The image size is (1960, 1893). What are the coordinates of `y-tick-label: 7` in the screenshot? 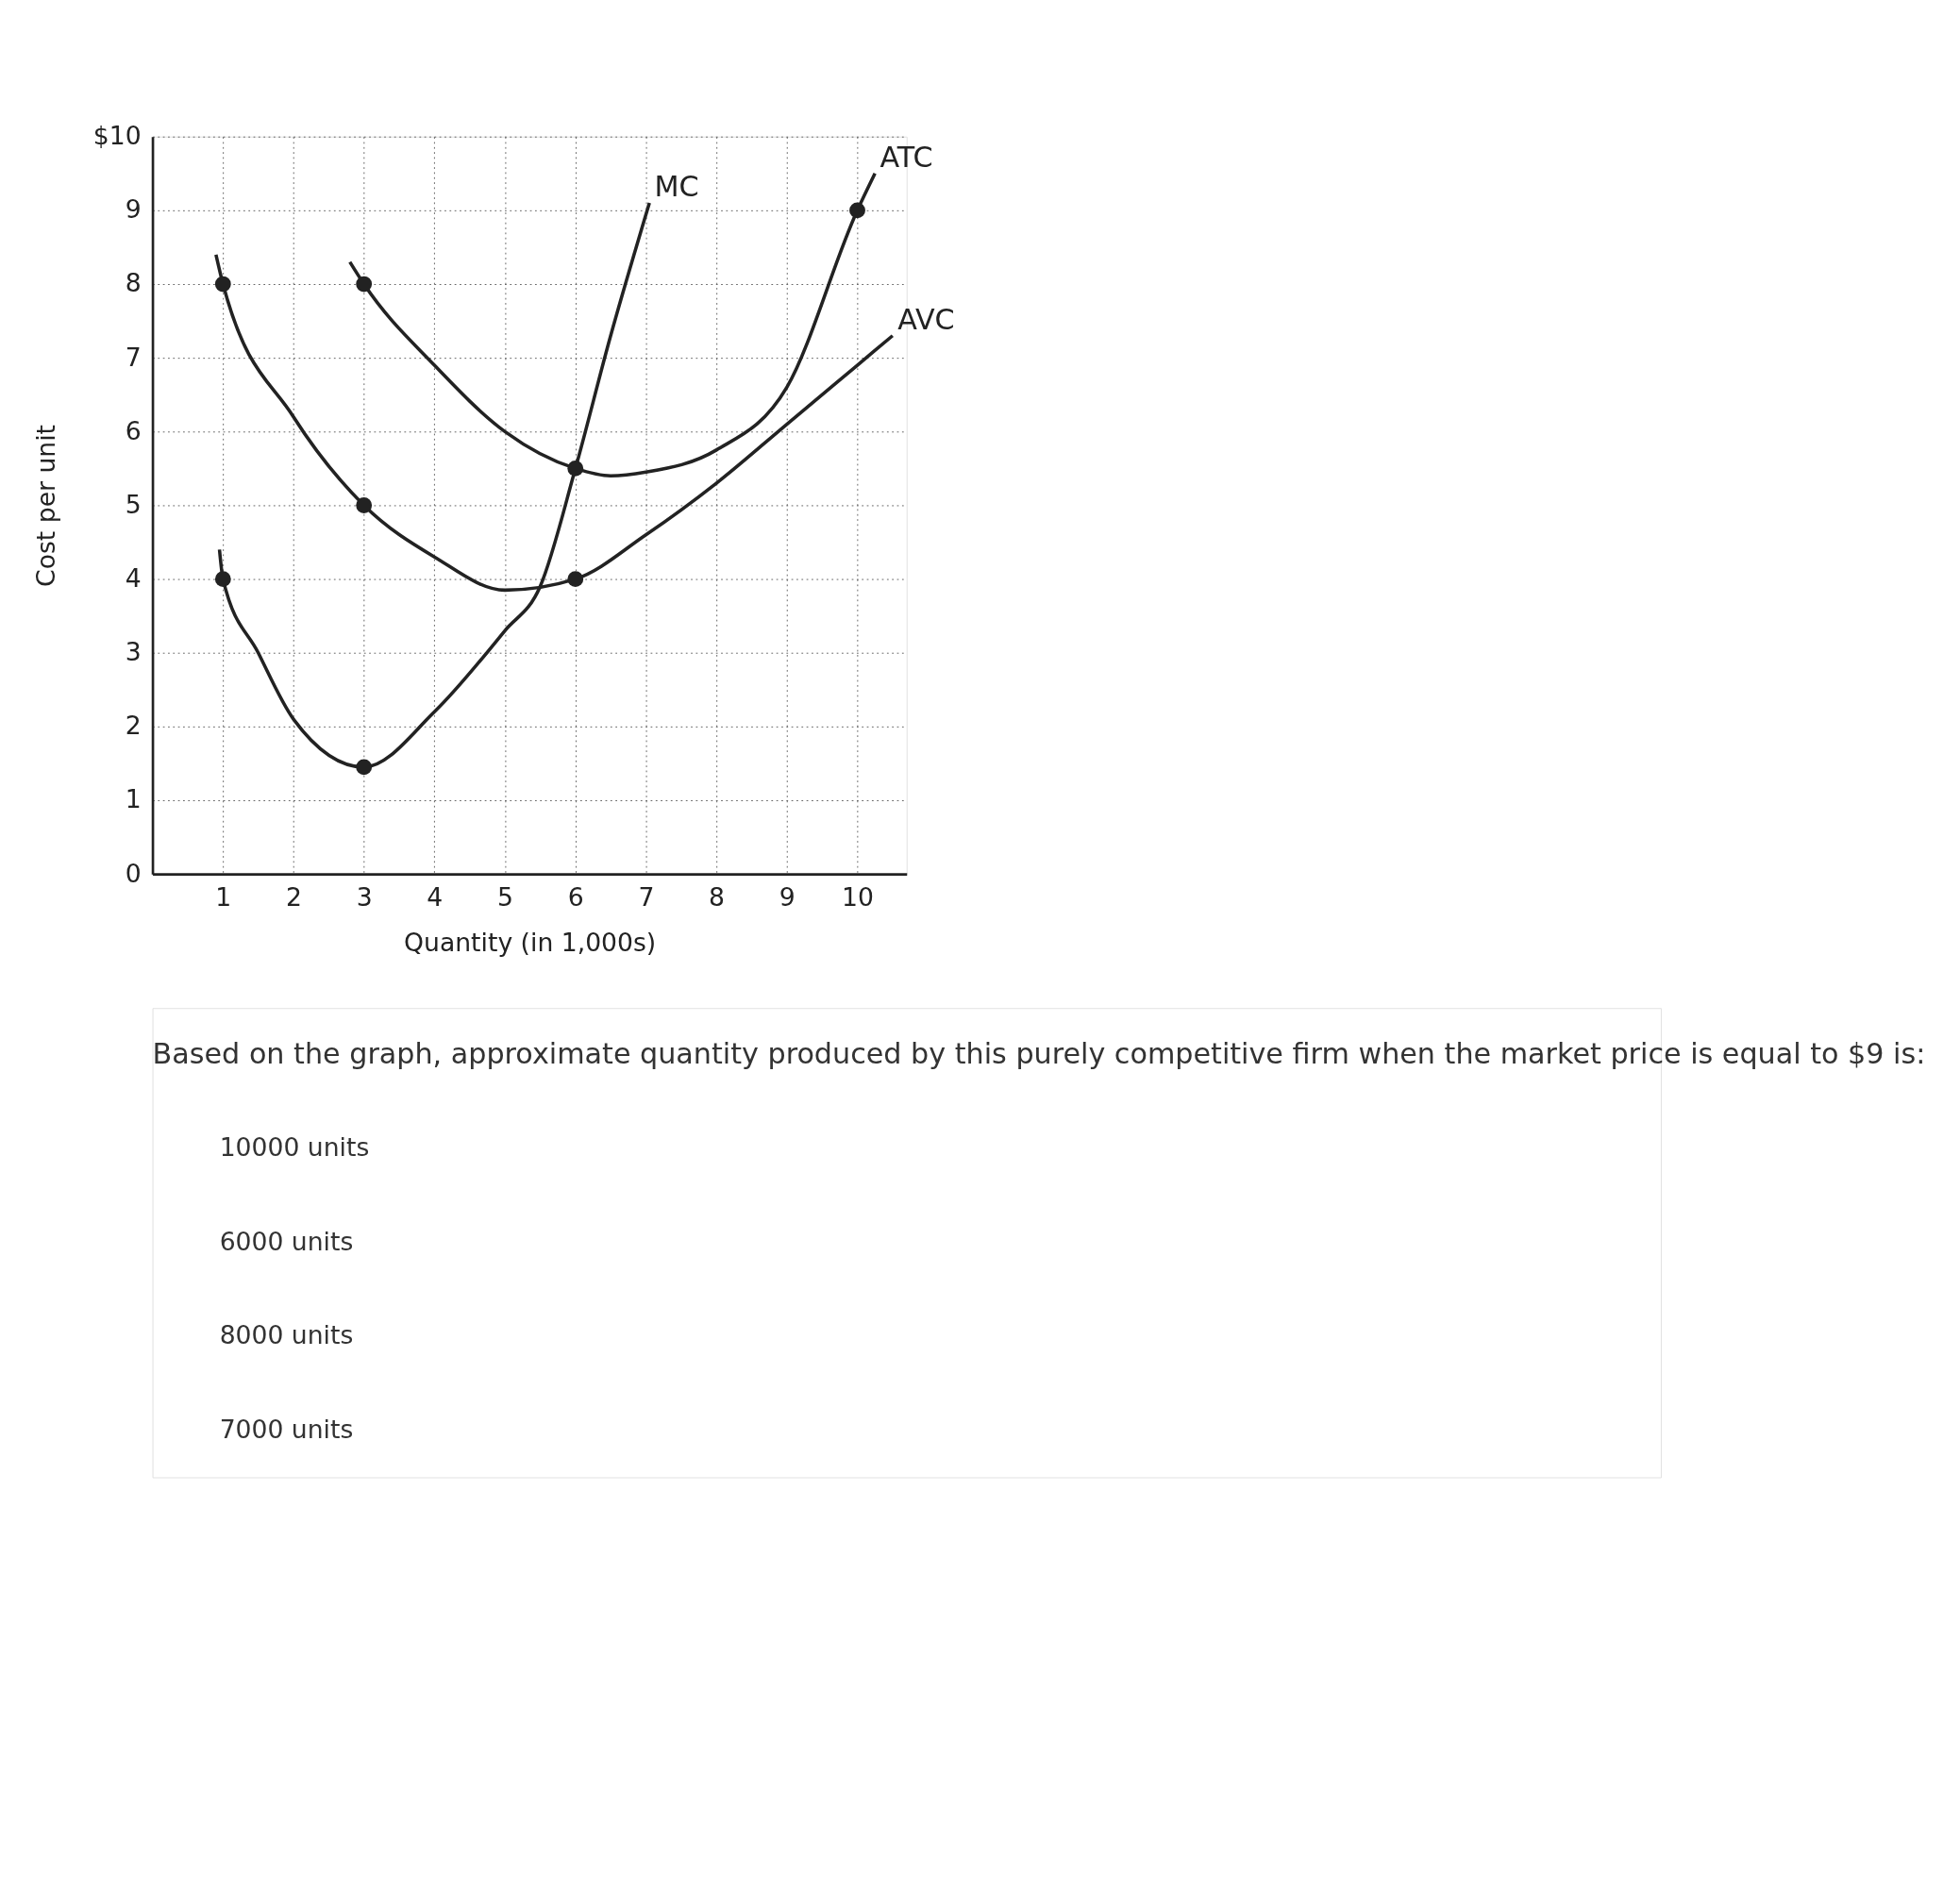 It's located at (134, 357).